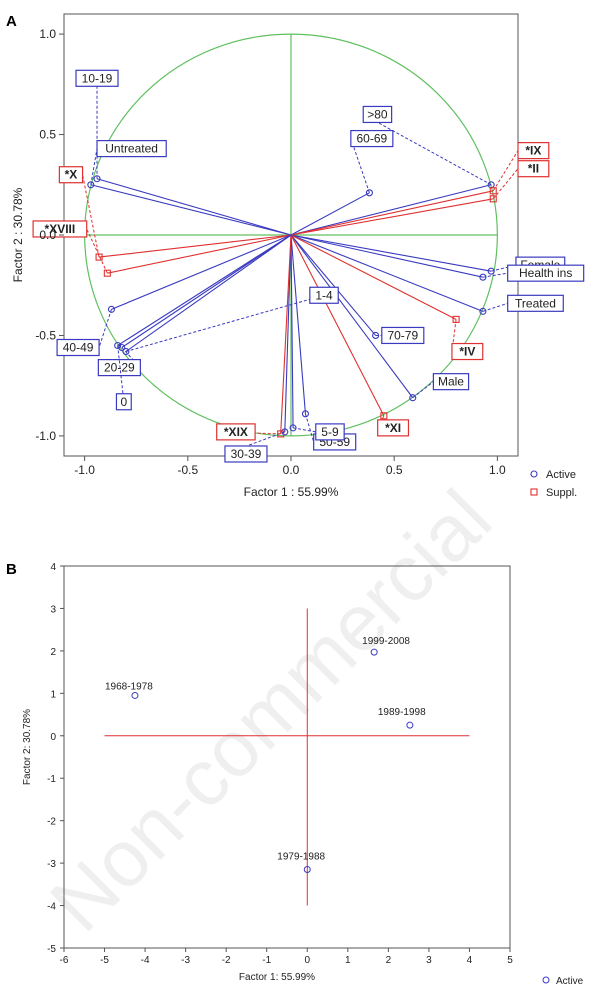  What do you see at coordinates (187, 470) in the screenshot?
I see `x-tick-label: -0.5` at bounding box center [187, 470].